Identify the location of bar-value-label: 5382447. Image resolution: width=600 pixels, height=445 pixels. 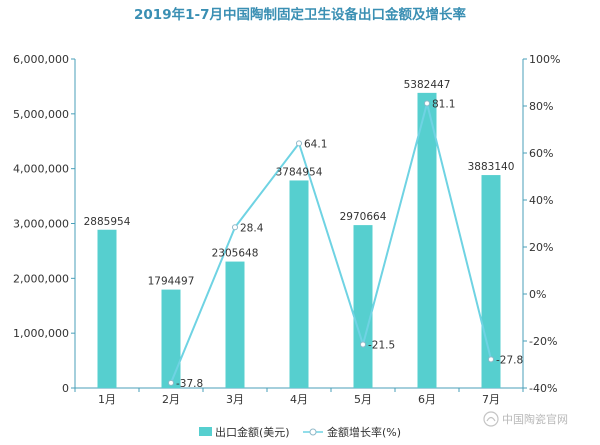
(427, 85).